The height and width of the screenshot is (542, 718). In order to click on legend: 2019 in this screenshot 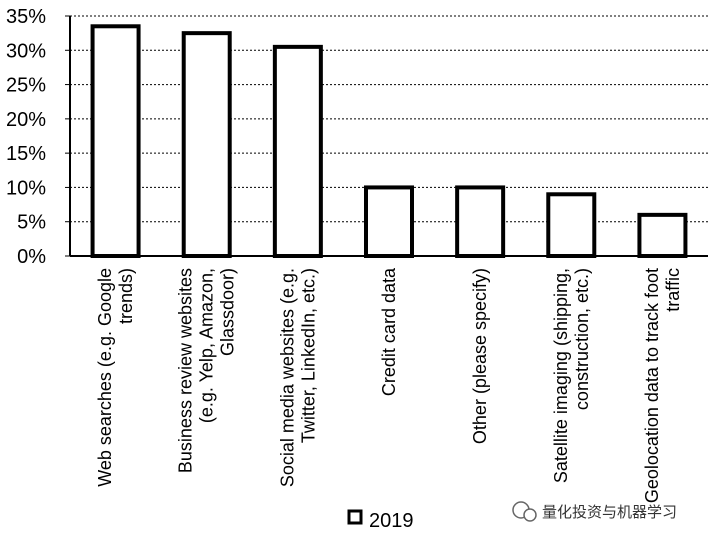, I will do `click(380, 520)`.